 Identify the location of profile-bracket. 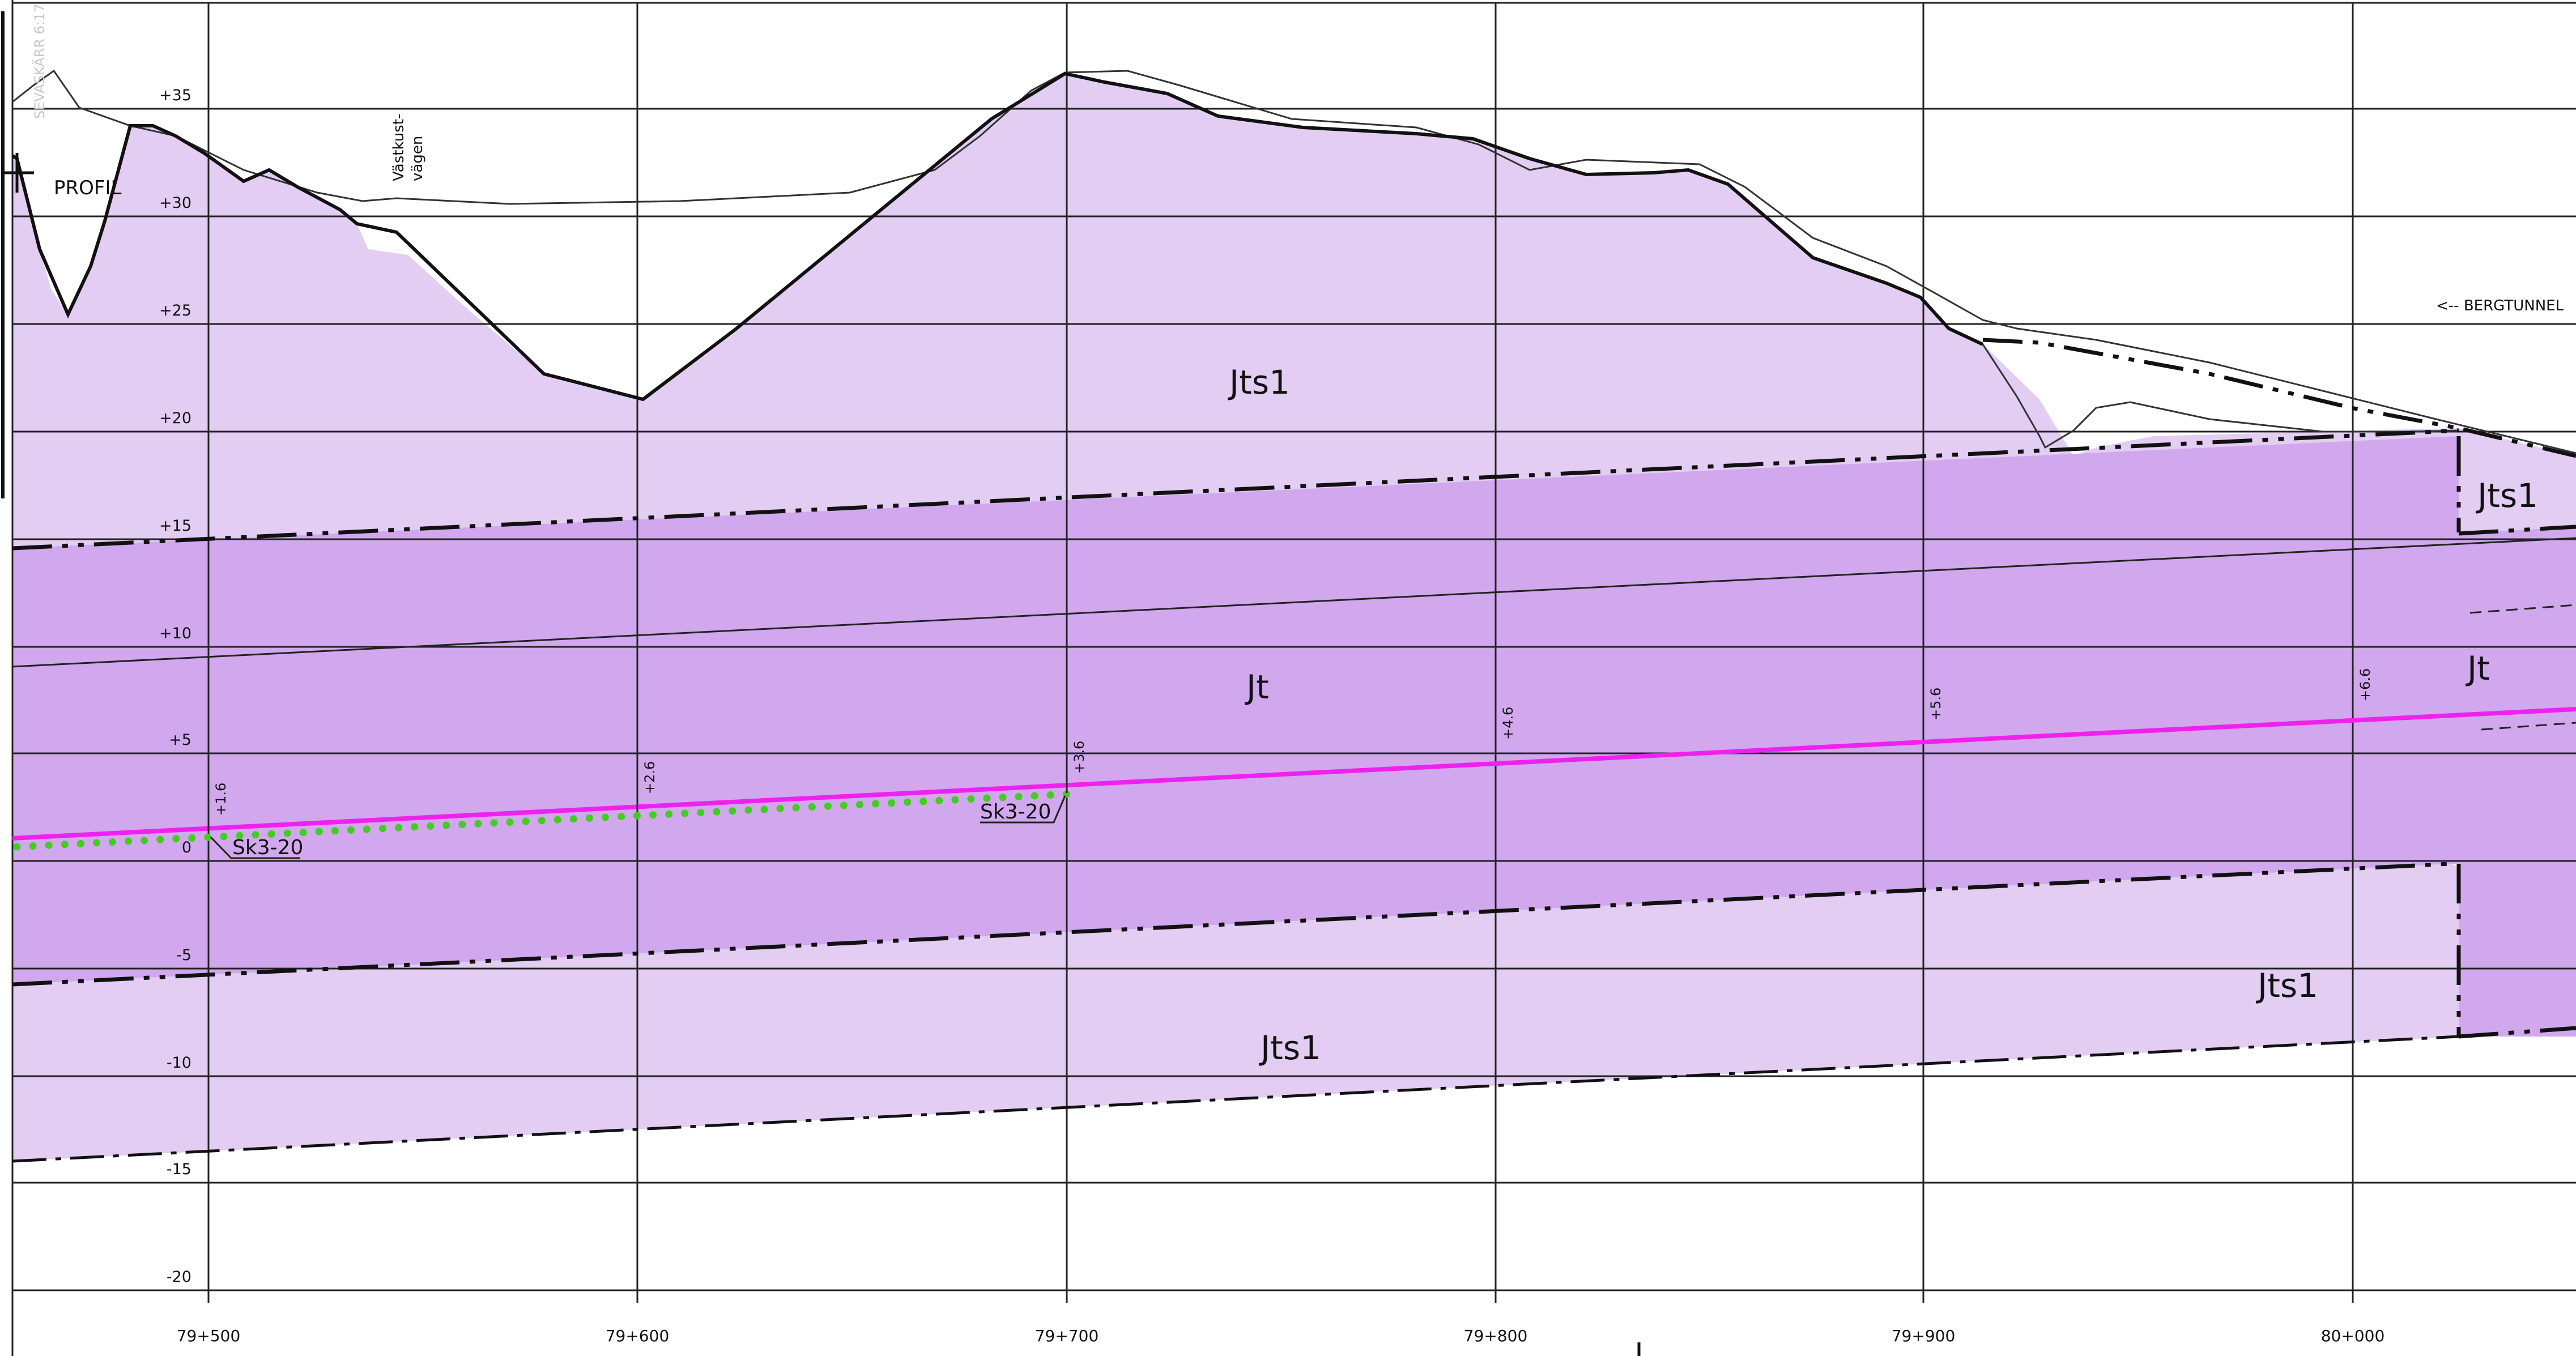
(18, 173).